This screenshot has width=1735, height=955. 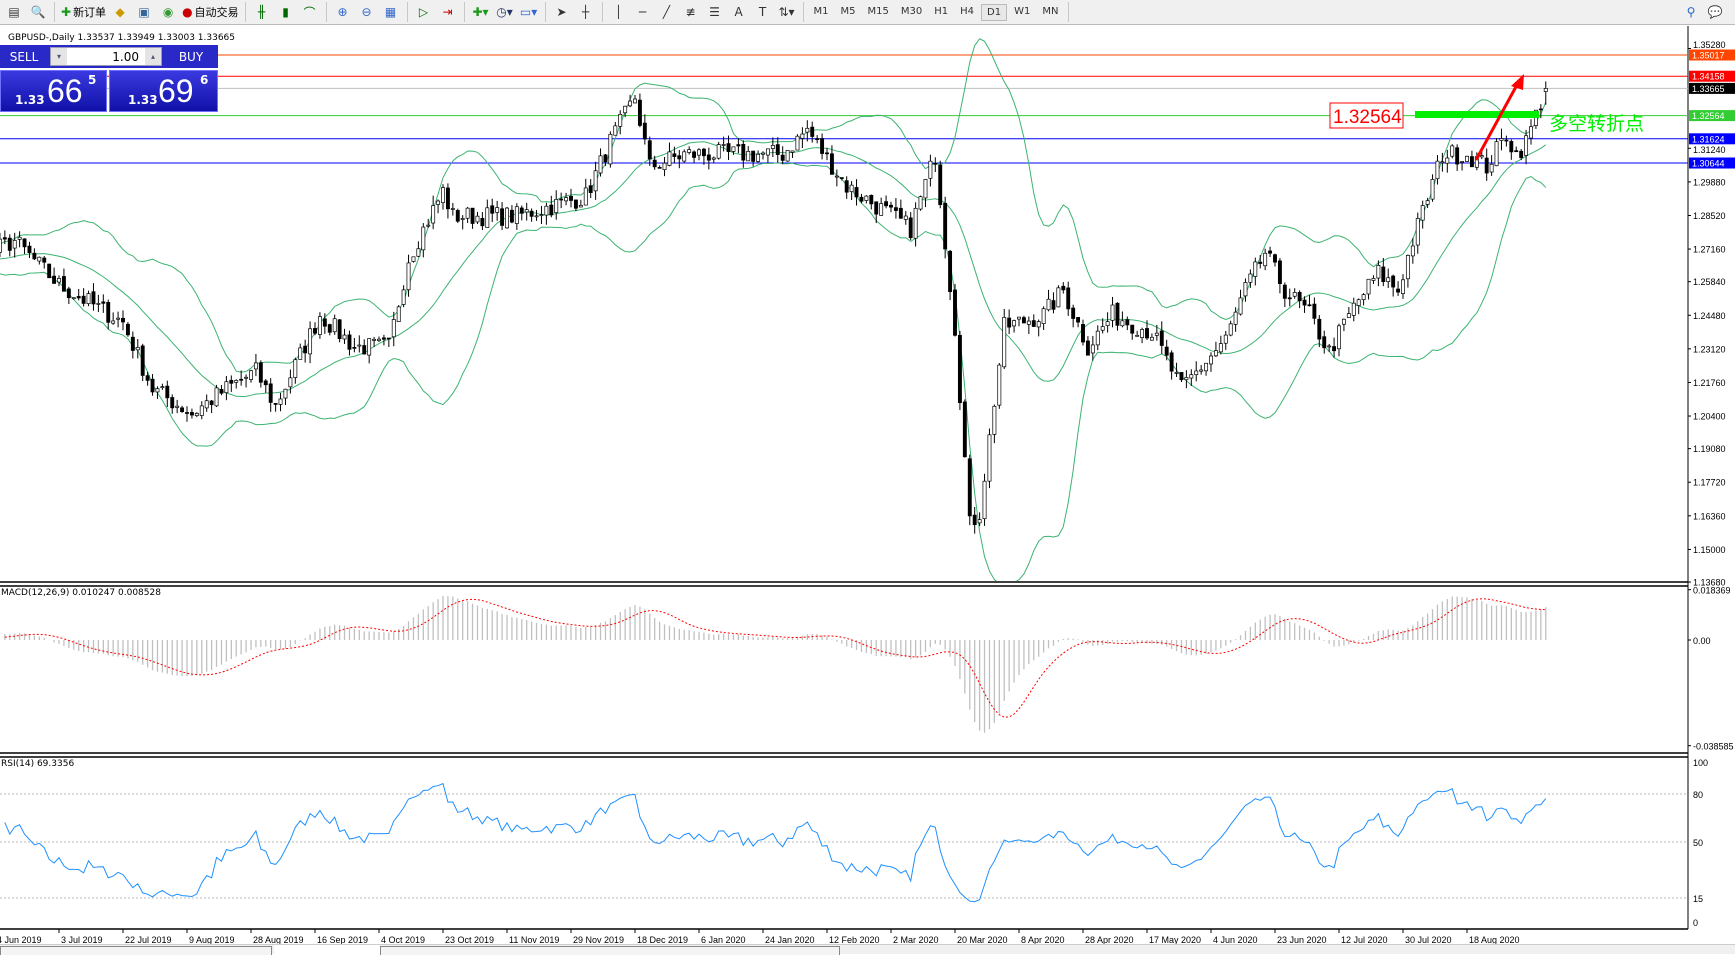 I want to click on chart-window-icon: ▤, so click(x=14, y=12).